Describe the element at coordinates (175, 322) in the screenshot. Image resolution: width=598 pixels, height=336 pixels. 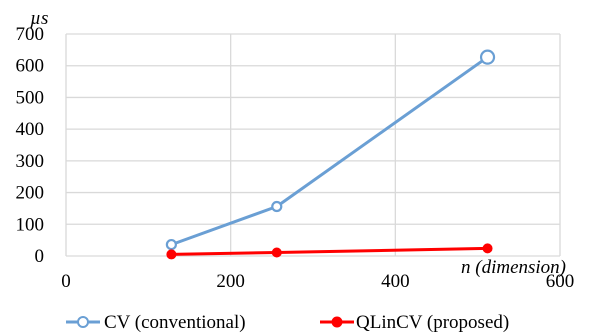
I see `legend-label: CV (conventional)` at that location.